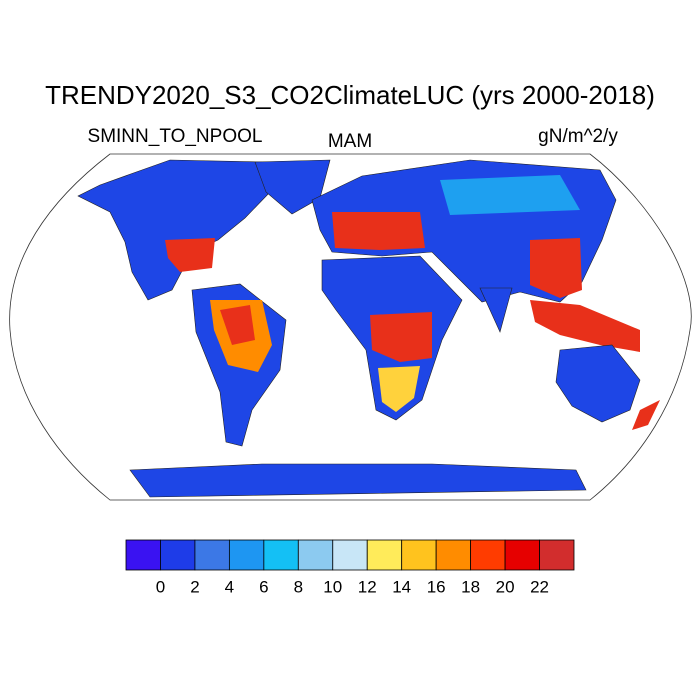  What do you see at coordinates (229, 586) in the screenshot?
I see `colorbar-tick-label: 4` at bounding box center [229, 586].